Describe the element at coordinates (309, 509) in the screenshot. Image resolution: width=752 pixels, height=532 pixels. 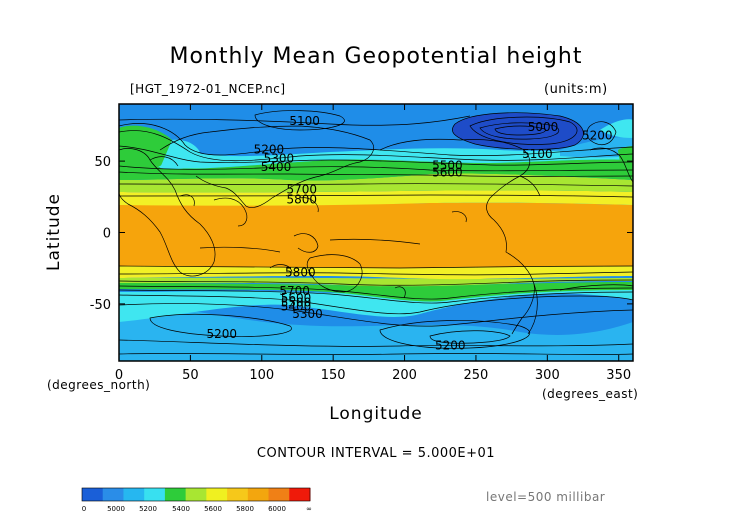
I see `colorbar-tick-label: ∞` at that location.